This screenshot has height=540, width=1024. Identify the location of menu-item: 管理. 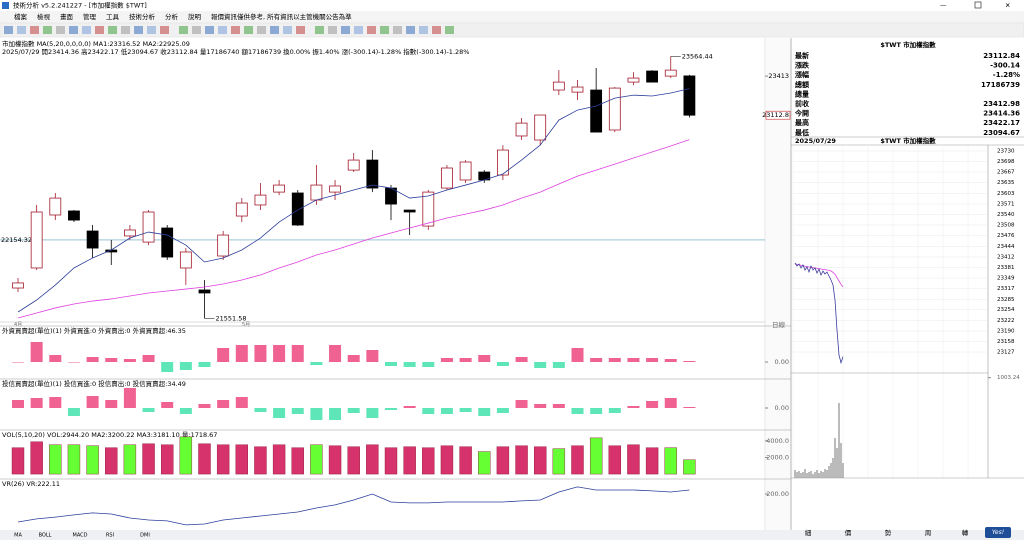
(90, 16).